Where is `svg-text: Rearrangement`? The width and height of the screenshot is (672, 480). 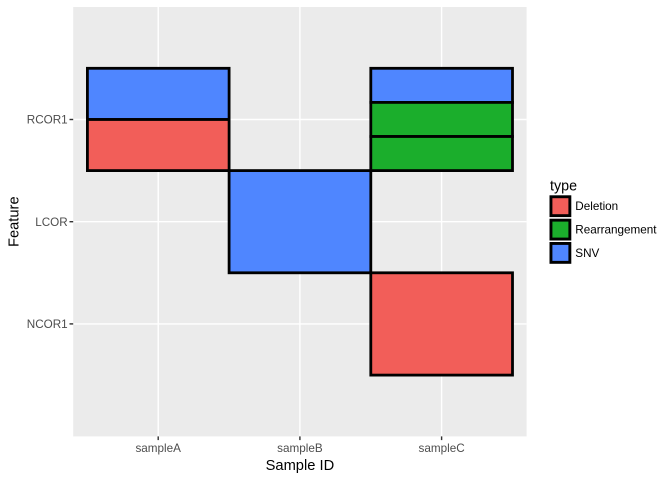 svg-text: Rearrangement is located at coordinates (616, 230).